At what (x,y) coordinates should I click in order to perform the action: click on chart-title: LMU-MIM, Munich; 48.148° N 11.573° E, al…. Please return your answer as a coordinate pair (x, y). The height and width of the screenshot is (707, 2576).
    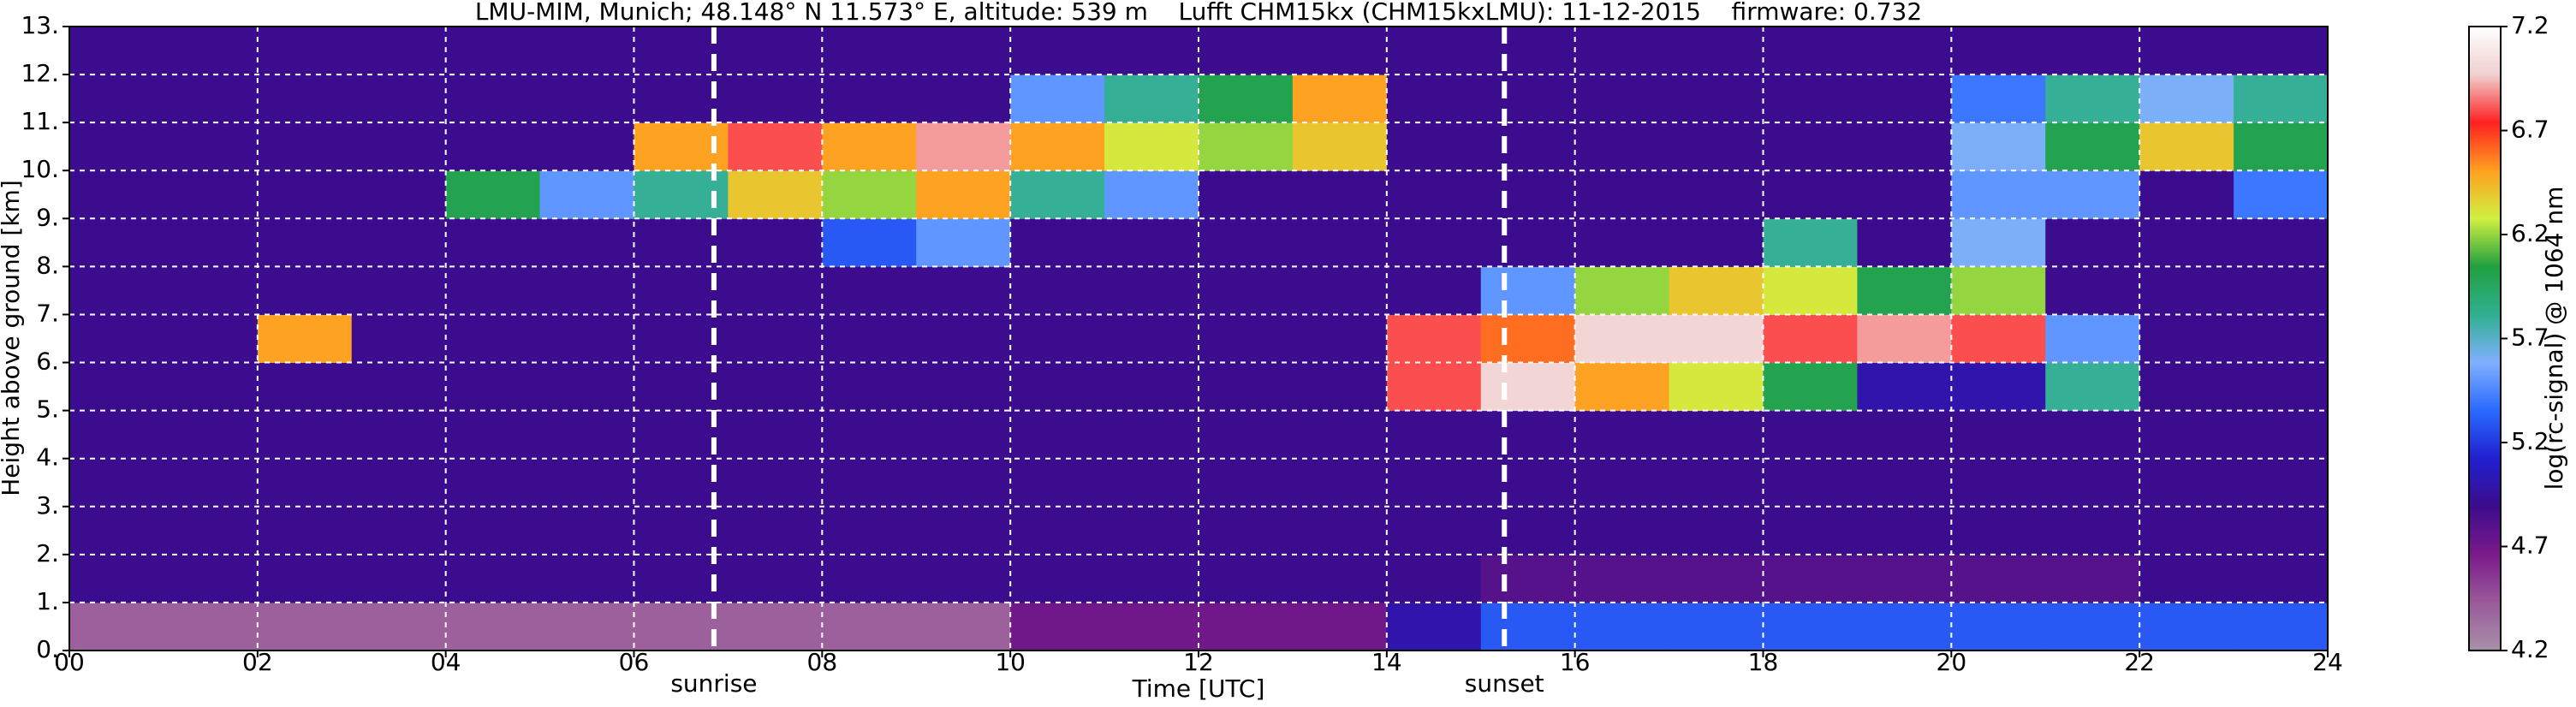
    Looking at the image, I should click on (1198, 13).